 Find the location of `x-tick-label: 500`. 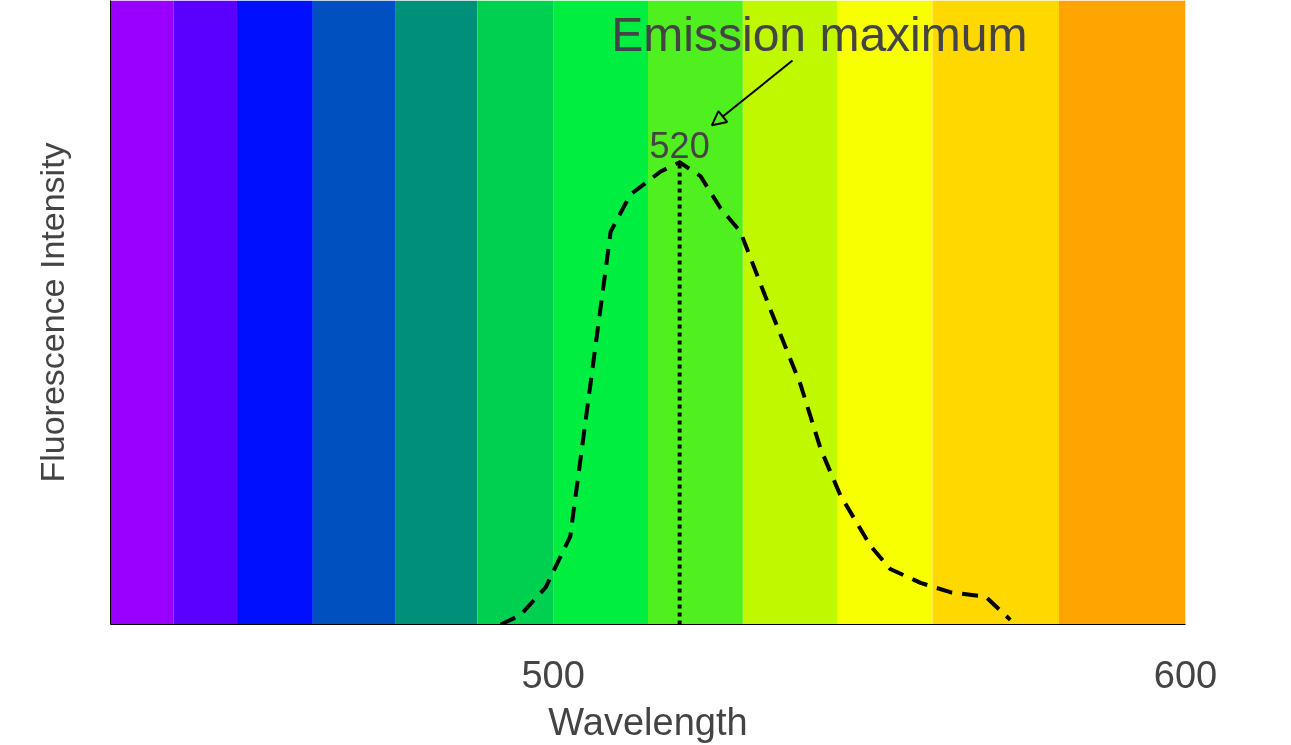

x-tick-label: 500 is located at coordinates (553, 674).